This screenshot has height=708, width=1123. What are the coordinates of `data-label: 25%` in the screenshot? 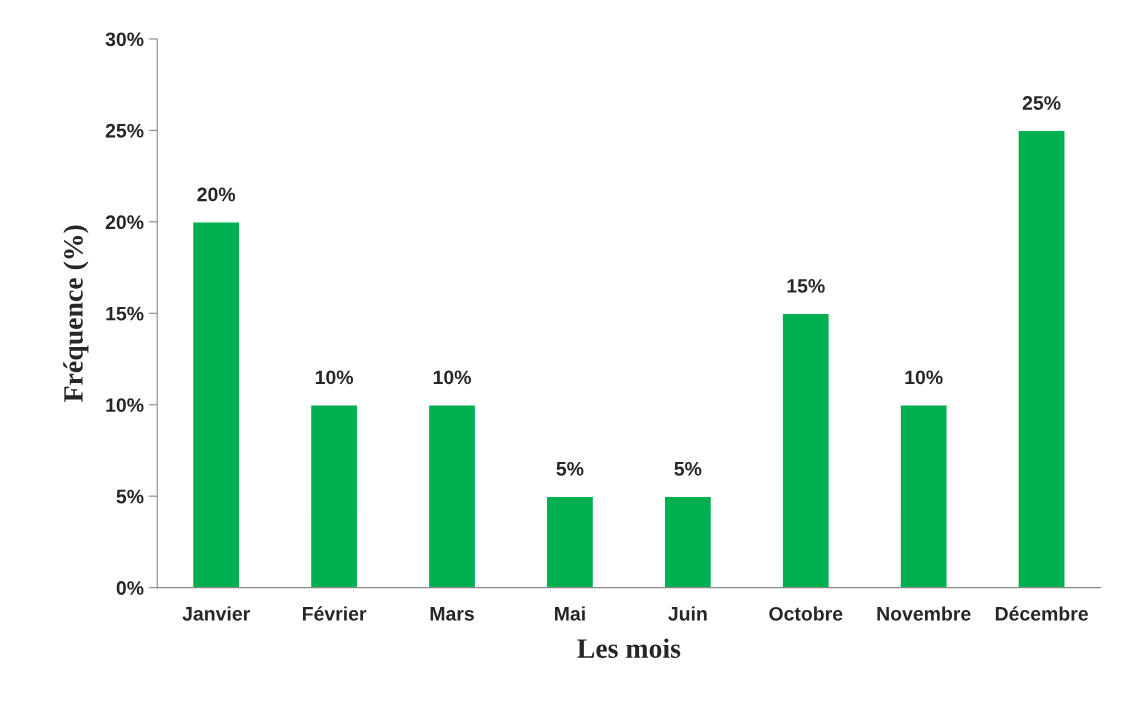 It's located at (1041, 103).